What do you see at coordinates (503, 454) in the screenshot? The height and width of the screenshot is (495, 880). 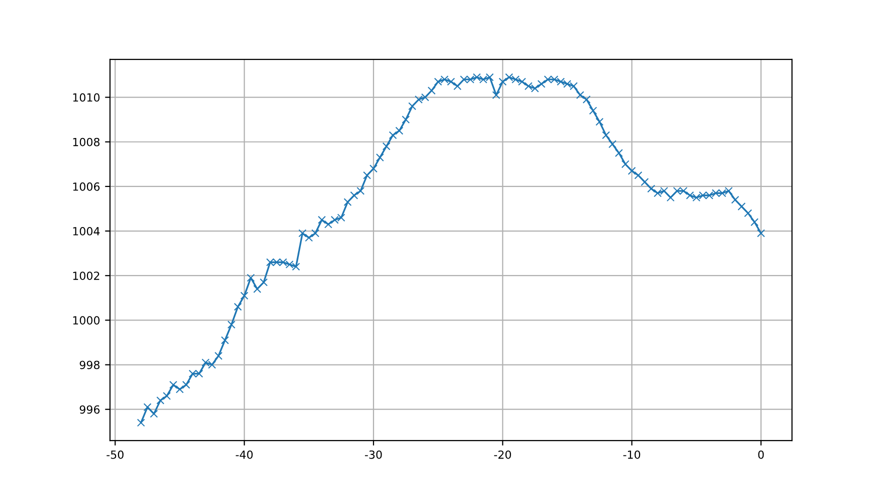 I see `x-tick-label: -20` at bounding box center [503, 454].